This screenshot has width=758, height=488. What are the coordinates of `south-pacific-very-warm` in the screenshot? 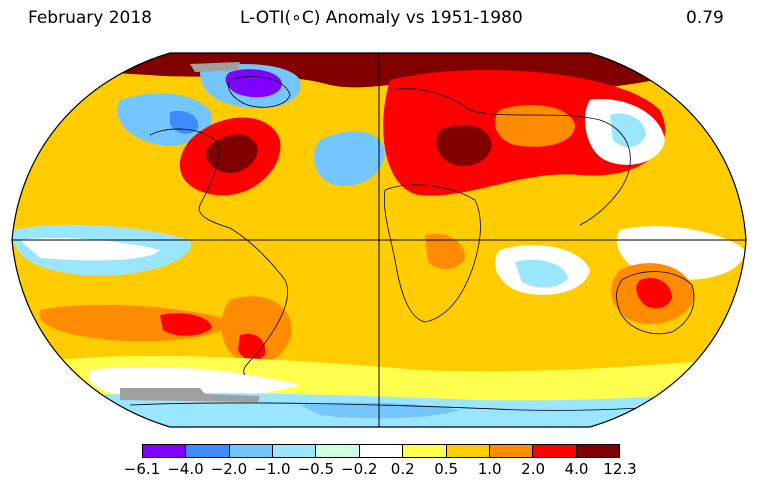 It's located at (186, 324).